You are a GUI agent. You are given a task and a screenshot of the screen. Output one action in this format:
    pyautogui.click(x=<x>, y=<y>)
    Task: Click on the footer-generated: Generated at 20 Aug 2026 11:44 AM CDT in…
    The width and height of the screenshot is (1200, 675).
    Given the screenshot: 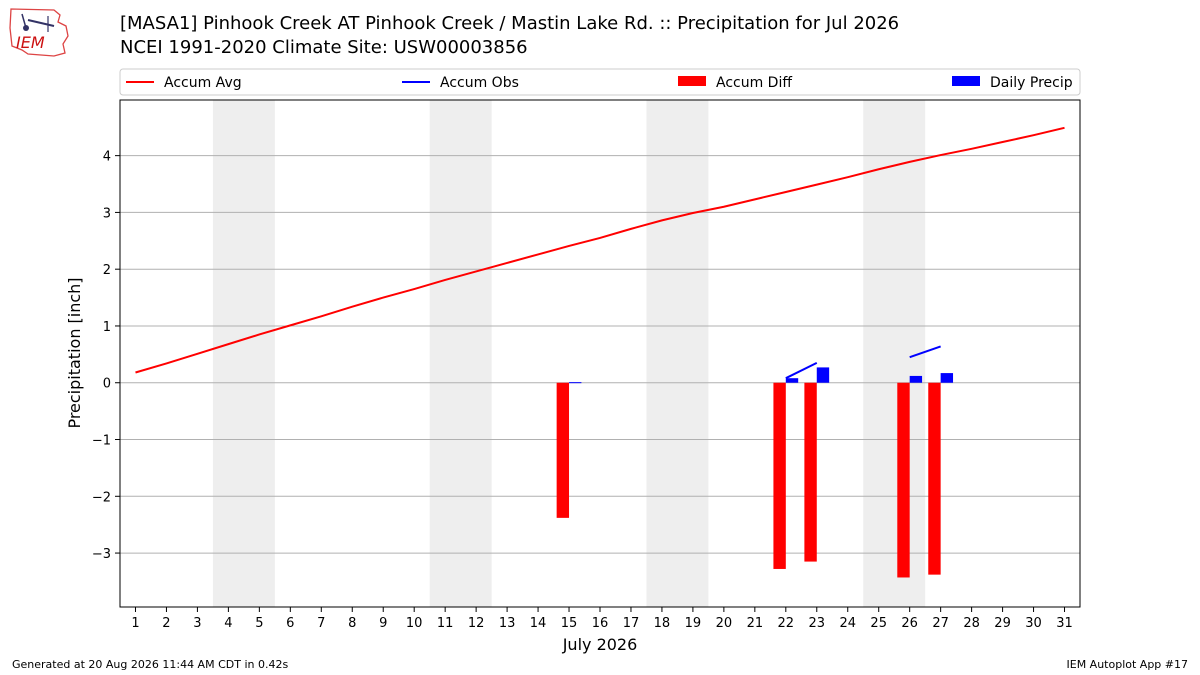 What is the action you would take?
    pyautogui.click(x=150, y=664)
    